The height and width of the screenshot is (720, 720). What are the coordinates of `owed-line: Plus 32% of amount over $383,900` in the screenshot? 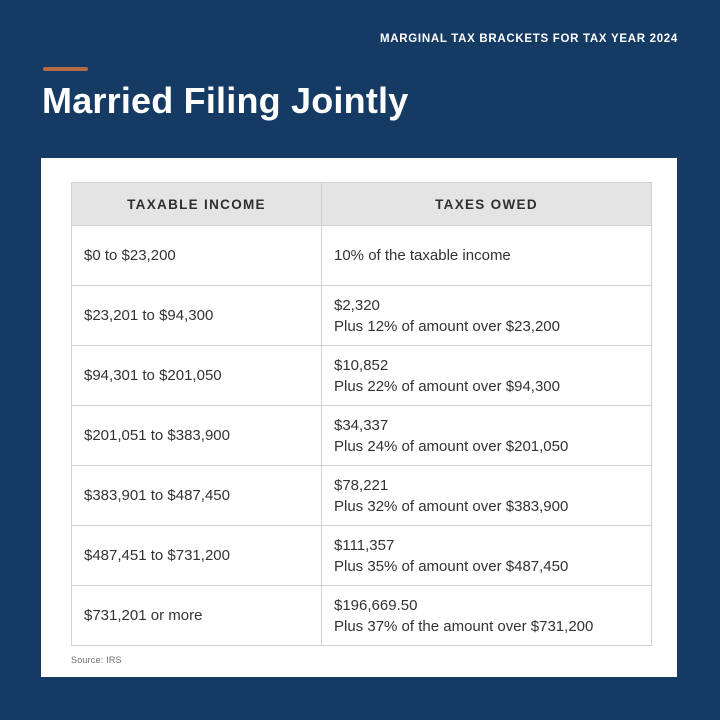 It's located at (451, 506).